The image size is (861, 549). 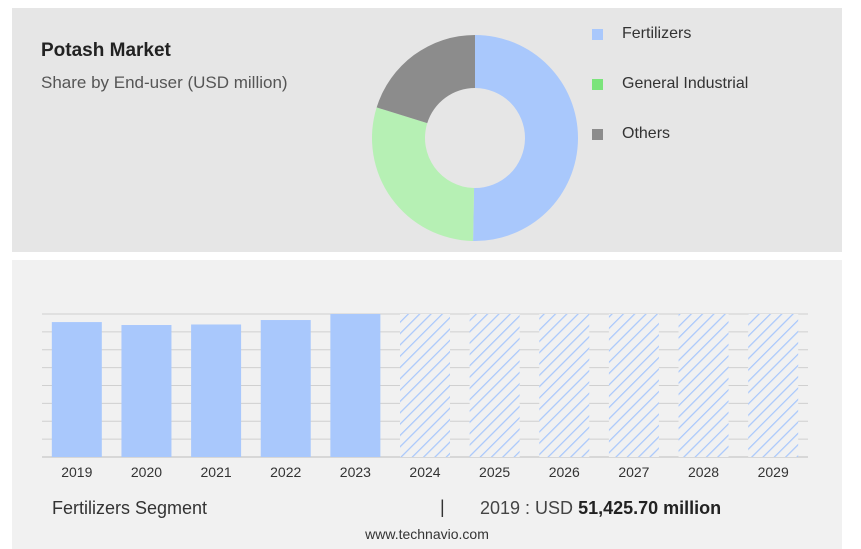 What do you see at coordinates (130, 508) in the screenshot?
I see `footer-segment: Fertilizers Segment` at bounding box center [130, 508].